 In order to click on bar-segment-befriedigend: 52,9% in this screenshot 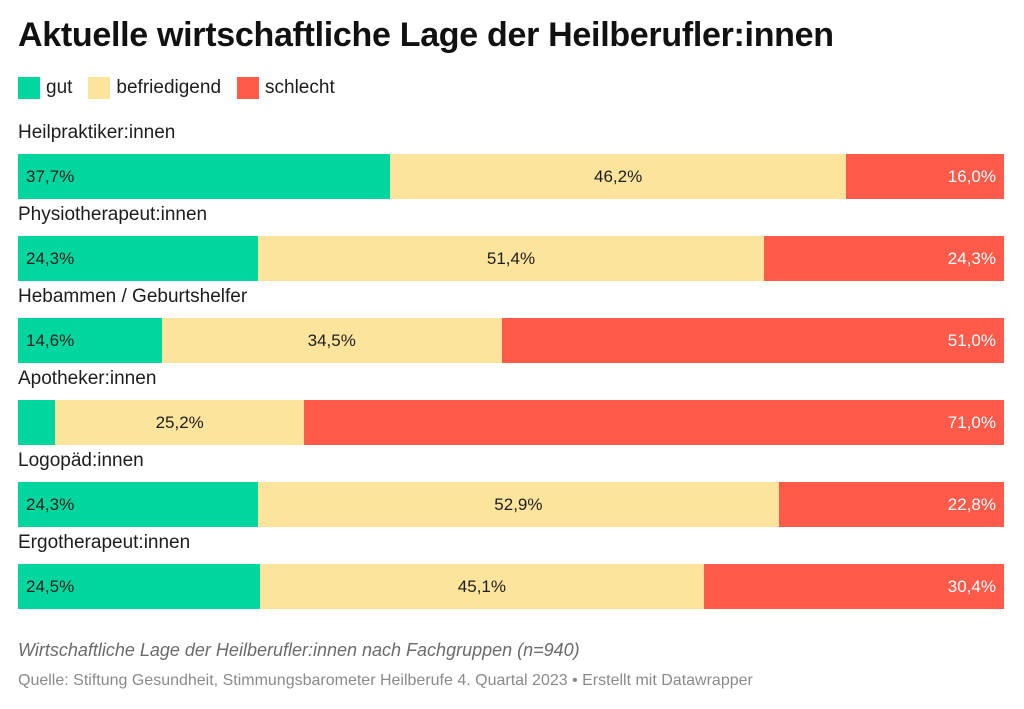, I will do `click(518, 504)`.